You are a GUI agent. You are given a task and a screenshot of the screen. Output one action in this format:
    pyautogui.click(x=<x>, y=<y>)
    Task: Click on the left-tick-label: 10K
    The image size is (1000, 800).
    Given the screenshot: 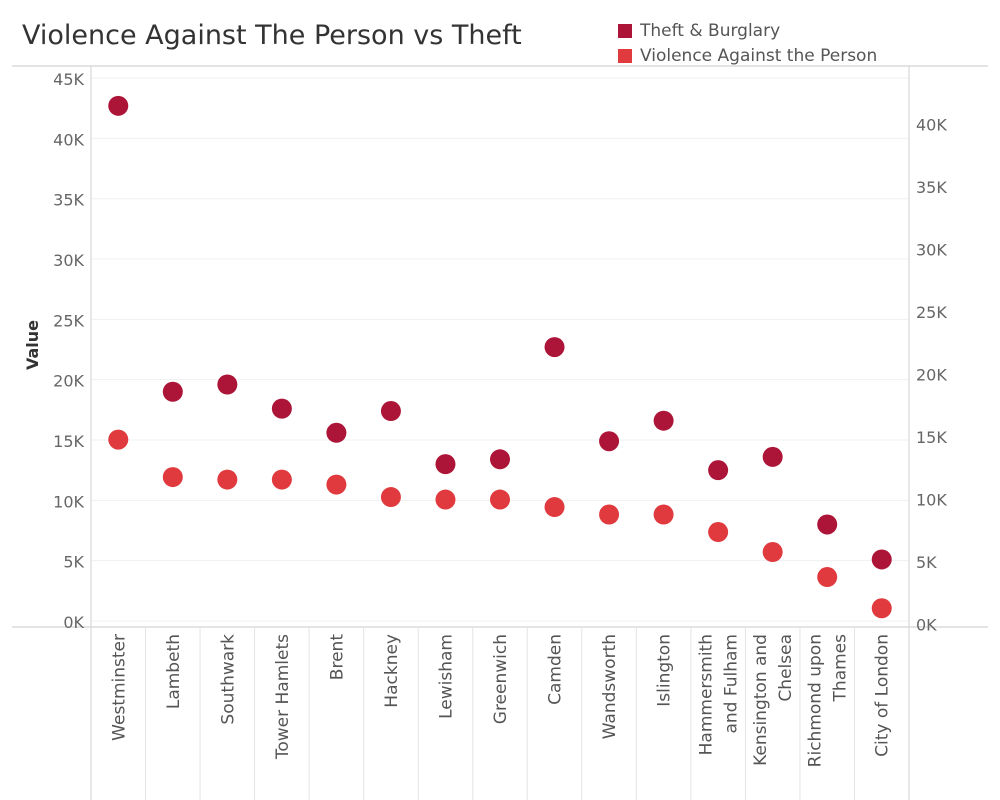 What is the action you would take?
    pyautogui.click(x=68, y=501)
    